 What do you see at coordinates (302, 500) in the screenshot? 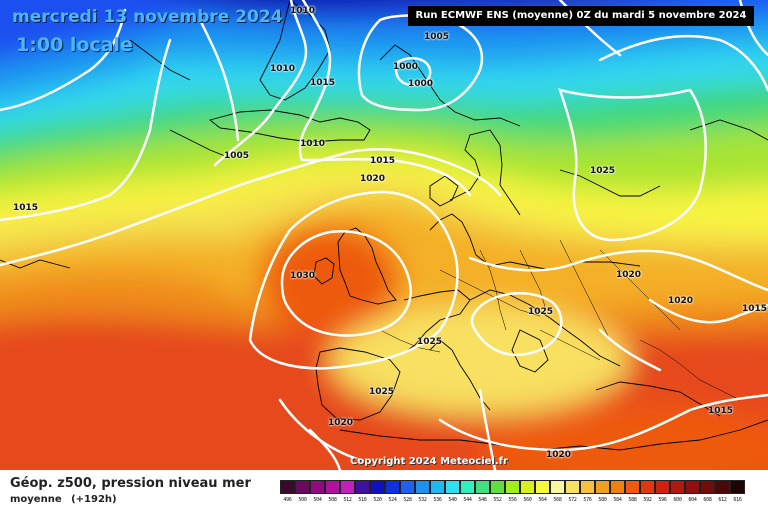
I see `legend-label: 500` at bounding box center [302, 500].